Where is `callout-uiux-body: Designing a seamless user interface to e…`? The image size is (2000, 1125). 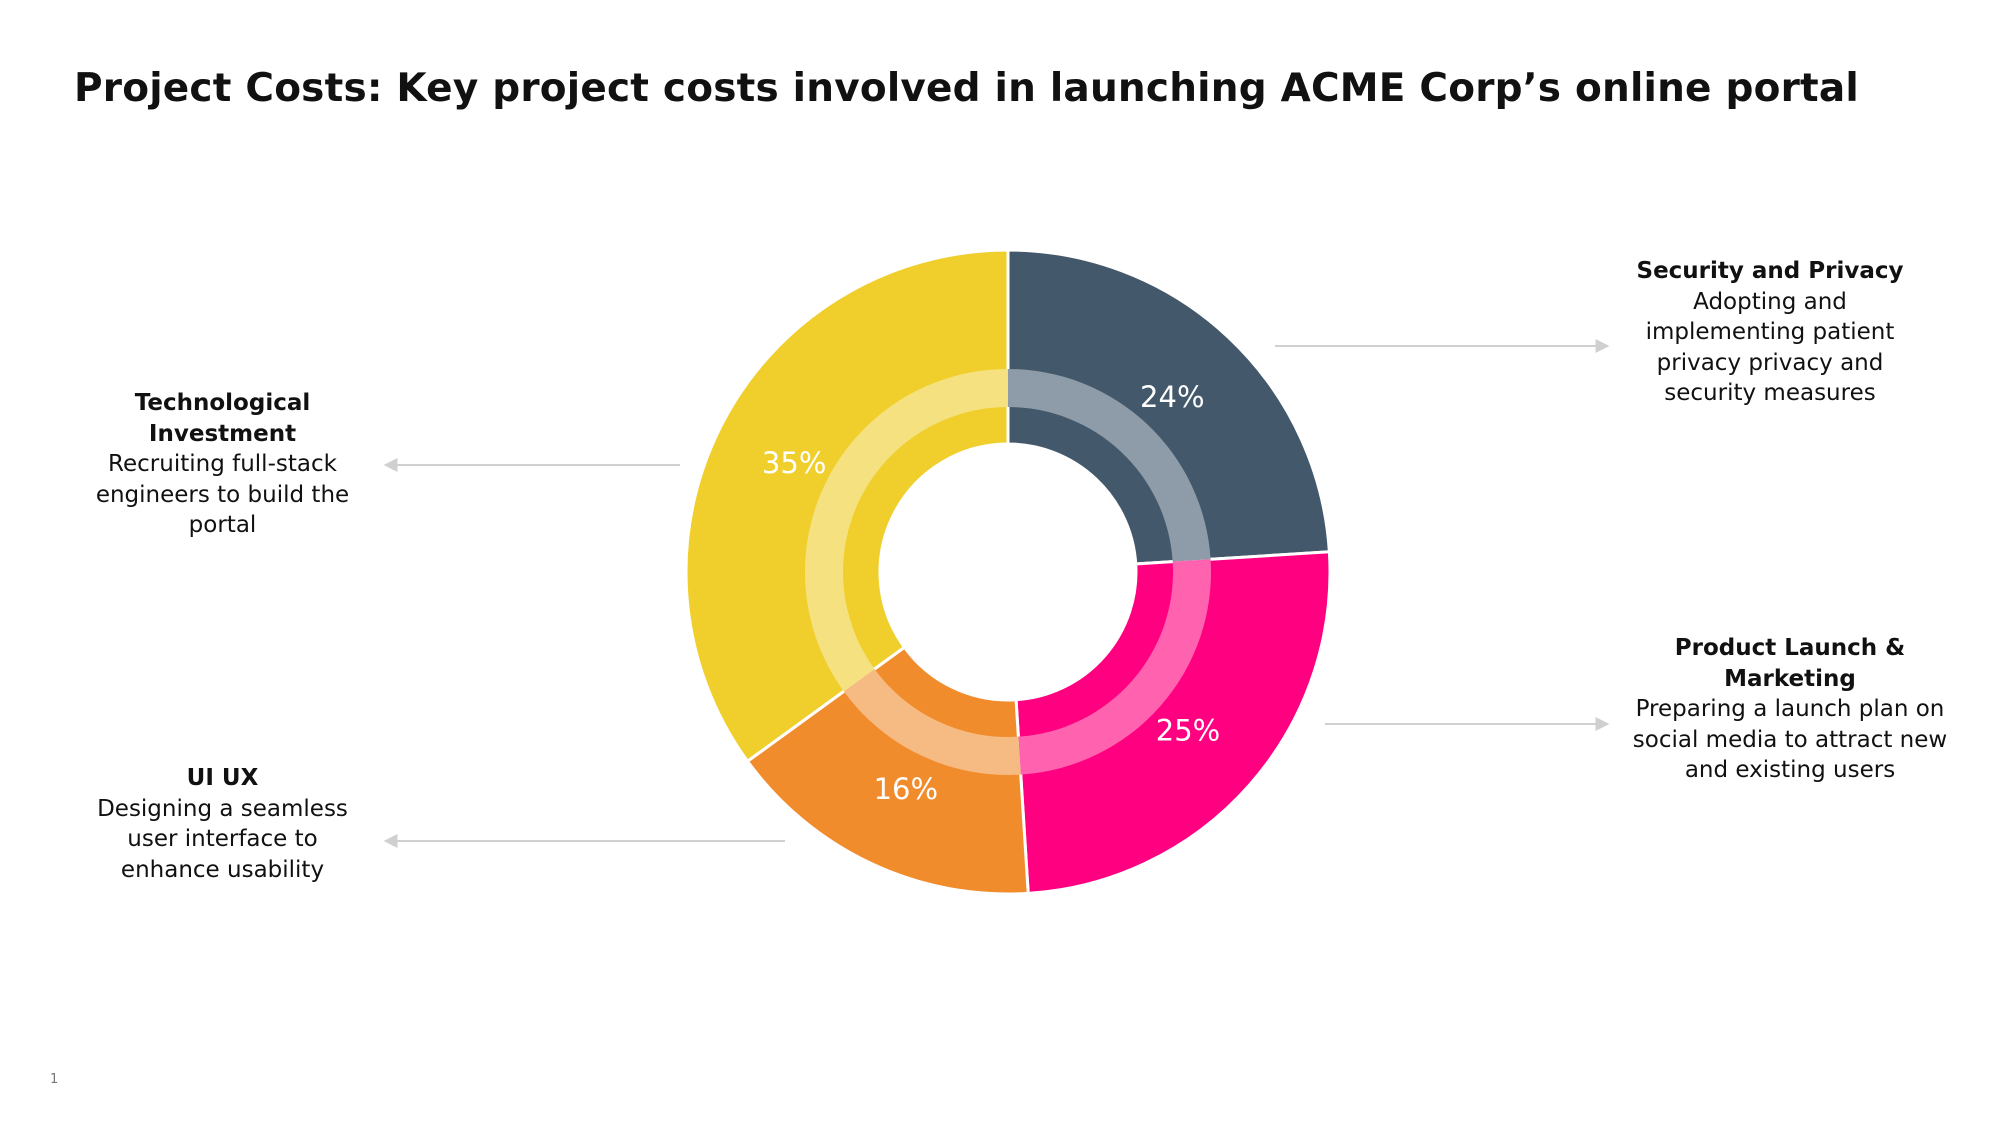
callout-uiux-body: Designing a seamless user interface to e… is located at coordinates (222, 839).